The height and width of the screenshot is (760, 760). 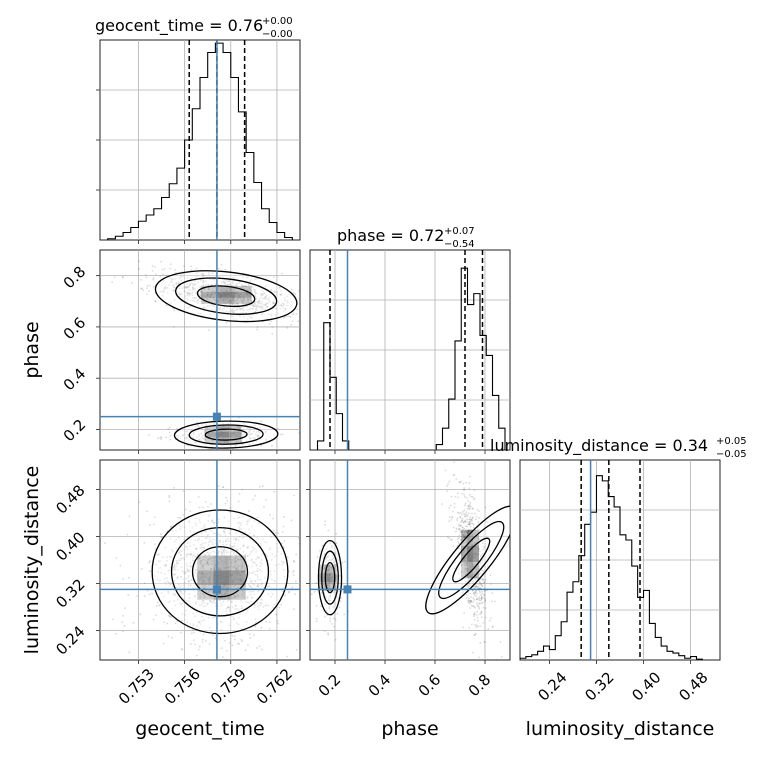 I want to click on x-axis-label-geocent_time: geocent_time, so click(x=199, y=729).